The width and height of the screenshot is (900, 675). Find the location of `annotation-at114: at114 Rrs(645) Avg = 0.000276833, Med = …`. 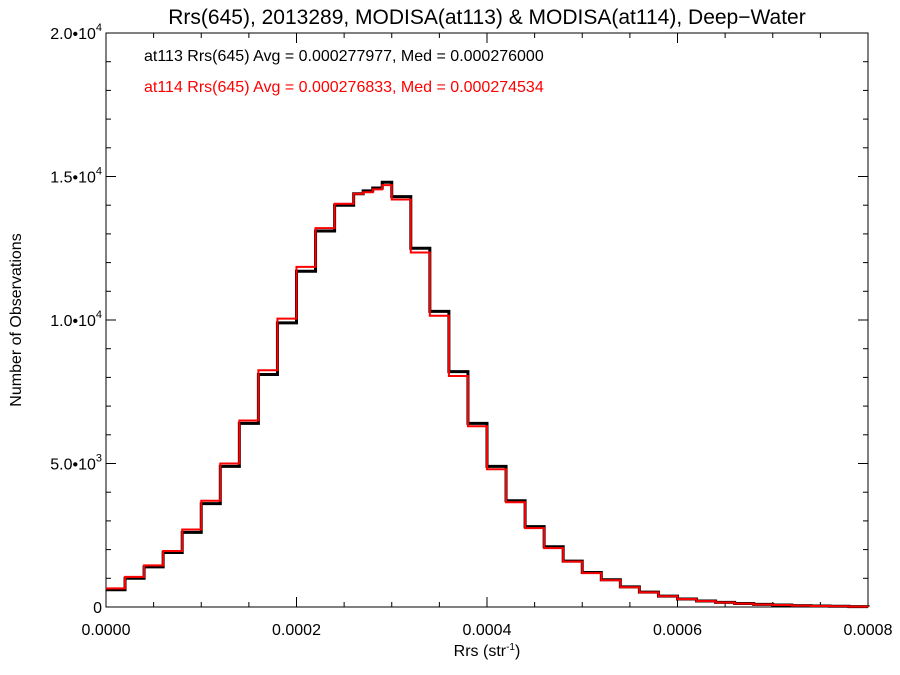

annotation-at114: at114 Rrs(645) Avg = 0.000276833, Med = … is located at coordinates (344, 87).